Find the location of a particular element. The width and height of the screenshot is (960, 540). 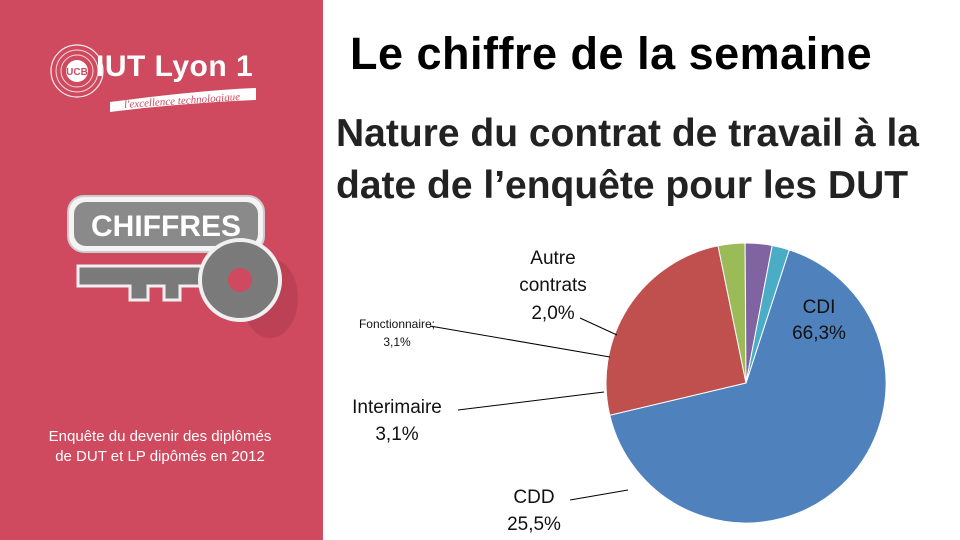

iut-logo-mark: UCB is located at coordinates (77, 71).